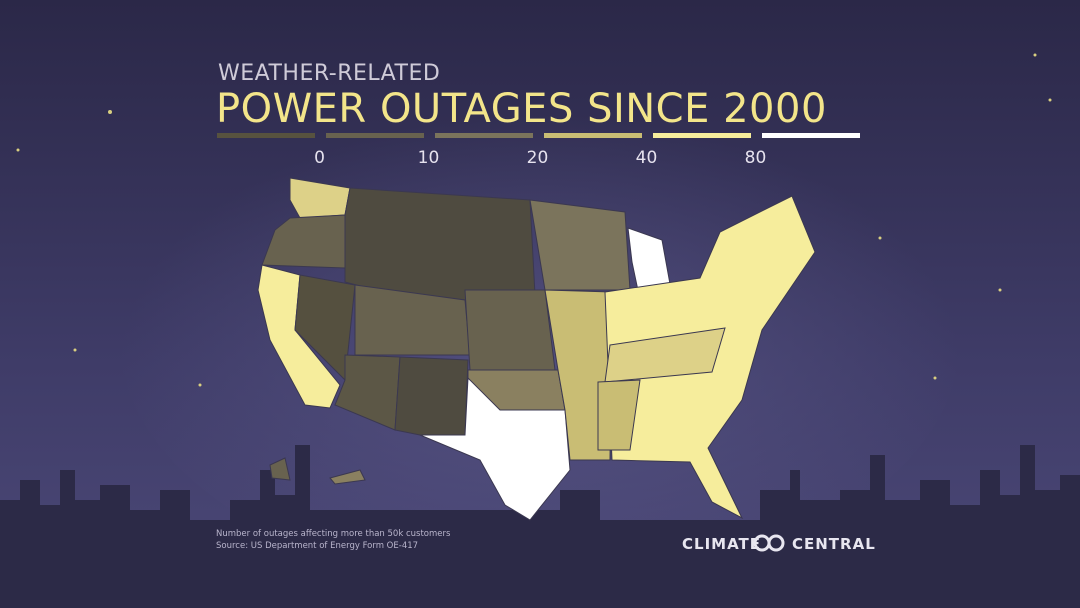 This screenshot has height=608, width=1080. I want to click on brand-logo, so click(769, 543).